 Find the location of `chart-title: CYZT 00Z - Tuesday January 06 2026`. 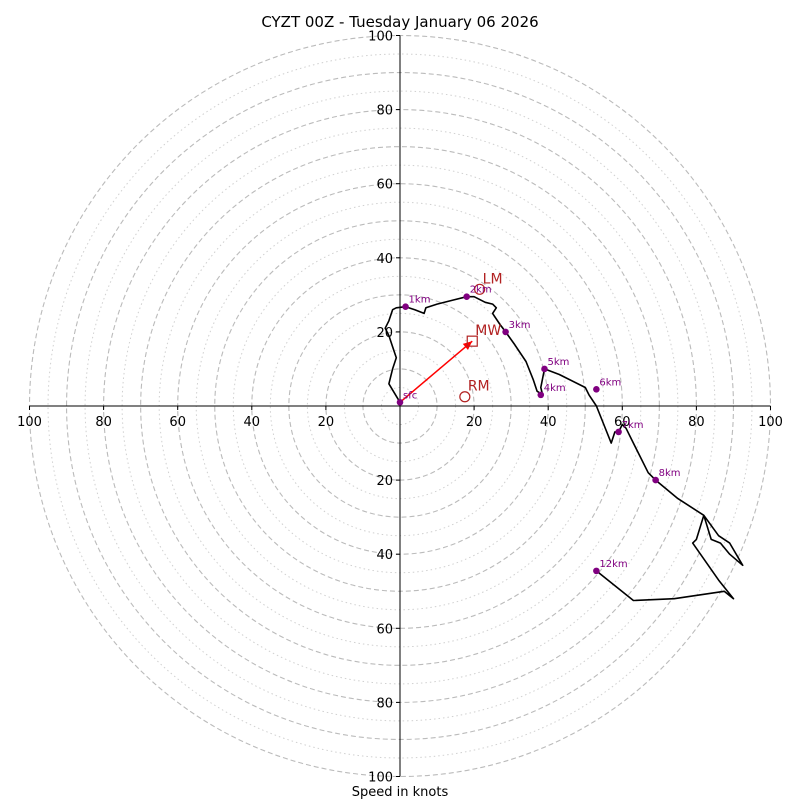

chart-title: CYZT 00Z - Tuesday January 06 2026 is located at coordinates (399, 22).